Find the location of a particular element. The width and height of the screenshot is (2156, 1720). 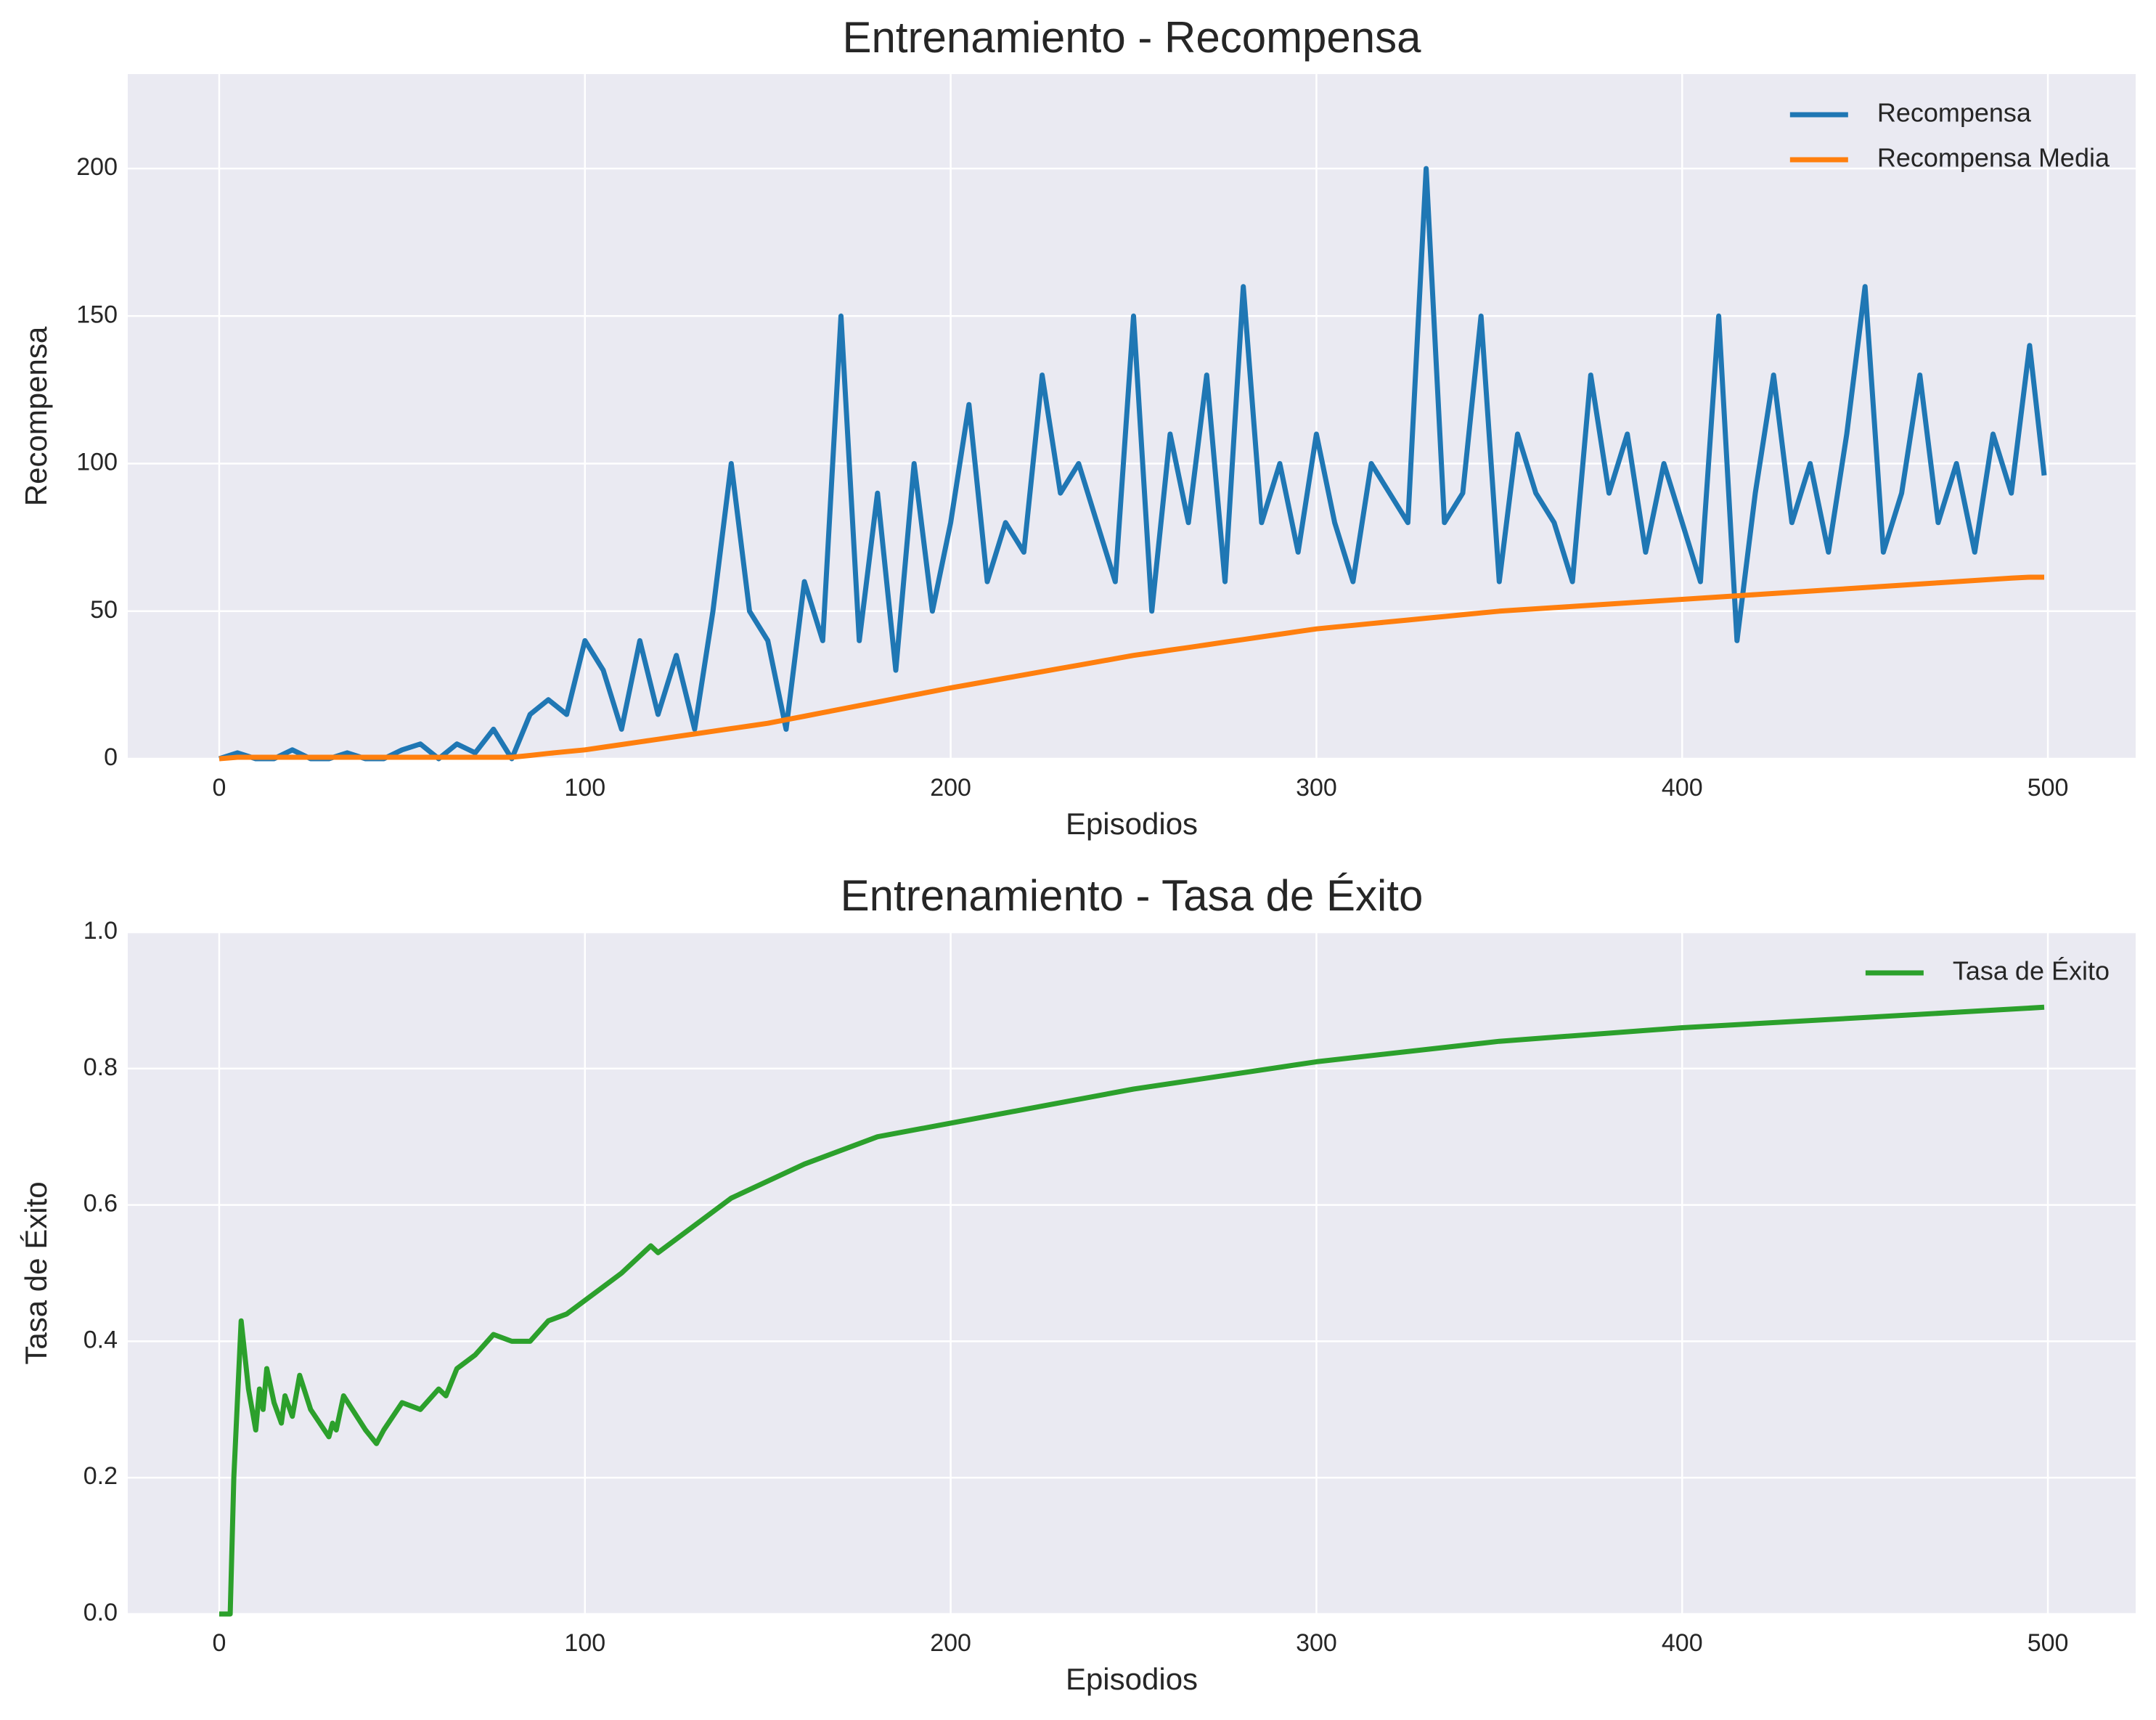

y-tick-label: 0.8 is located at coordinates (101, 1067).